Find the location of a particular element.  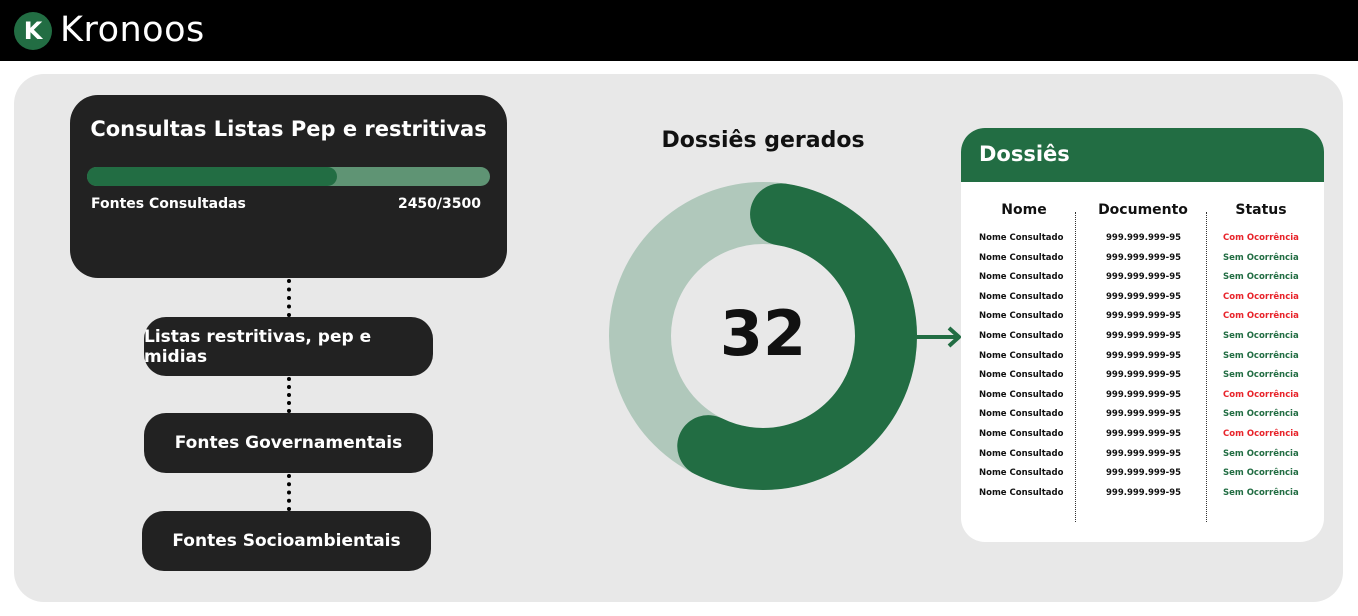

column-header-status: Status is located at coordinates (1261, 210).